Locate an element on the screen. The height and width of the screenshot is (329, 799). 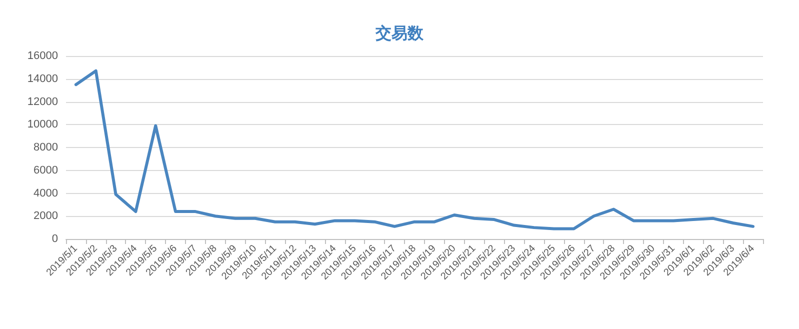
y-tick-label: 4000 is located at coordinates (46, 193).